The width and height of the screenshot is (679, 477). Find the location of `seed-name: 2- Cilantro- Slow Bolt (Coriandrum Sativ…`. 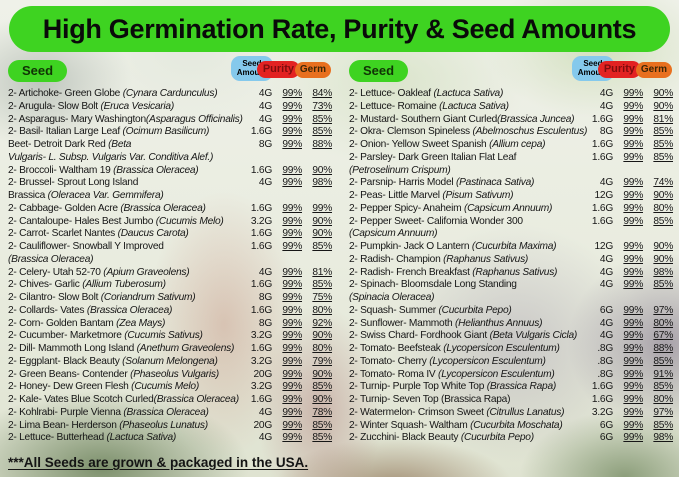

seed-name: 2- Cilantro- Slow Bolt (Coriandrum Sativ… is located at coordinates (102, 297).